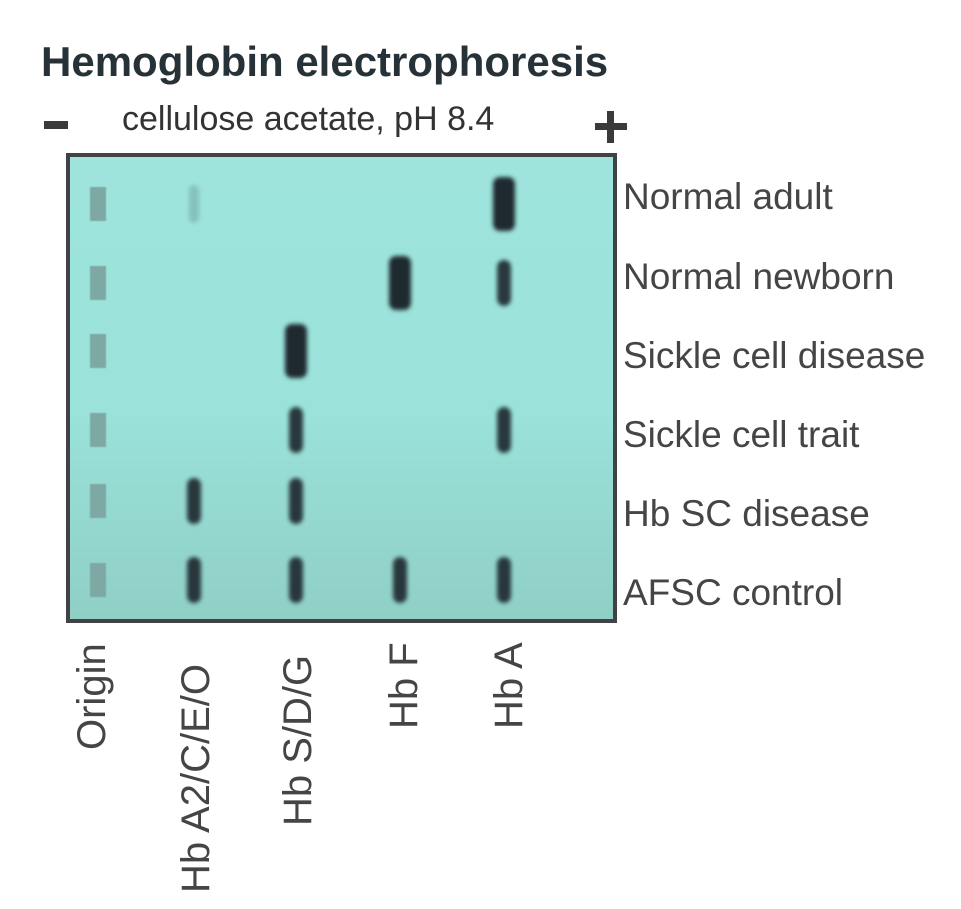 This screenshot has width=961, height=909. I want to click on row-label-sickle-cell-disease: Sickle cell disease, so click(774, 355).